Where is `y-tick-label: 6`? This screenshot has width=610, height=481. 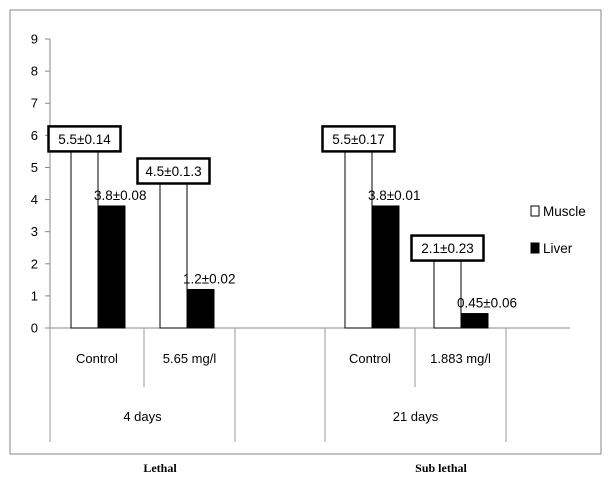
y-tick-label: 6 is located at coordinates (34, 135).